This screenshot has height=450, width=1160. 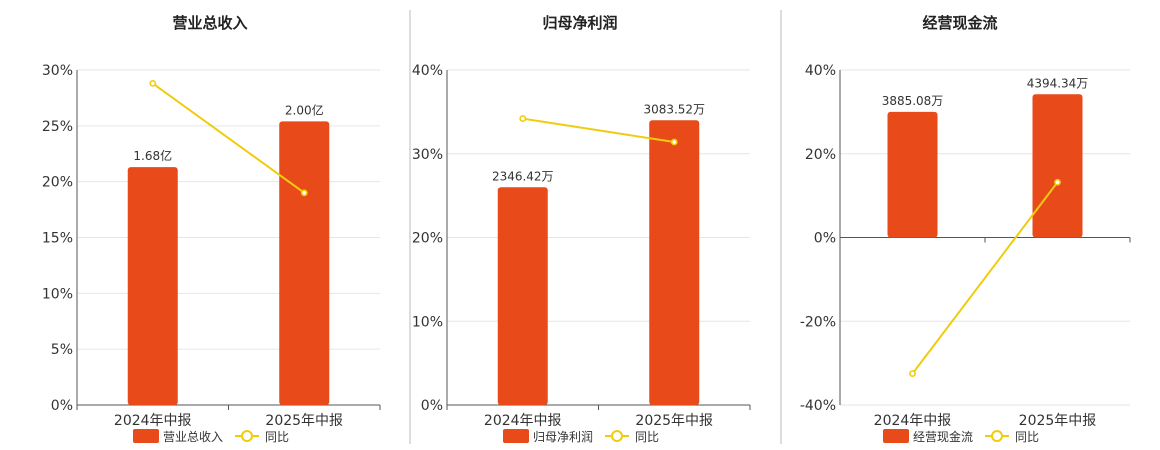 I want to click on chart2-ytick-label: 0%, so click(x=432, y=406).